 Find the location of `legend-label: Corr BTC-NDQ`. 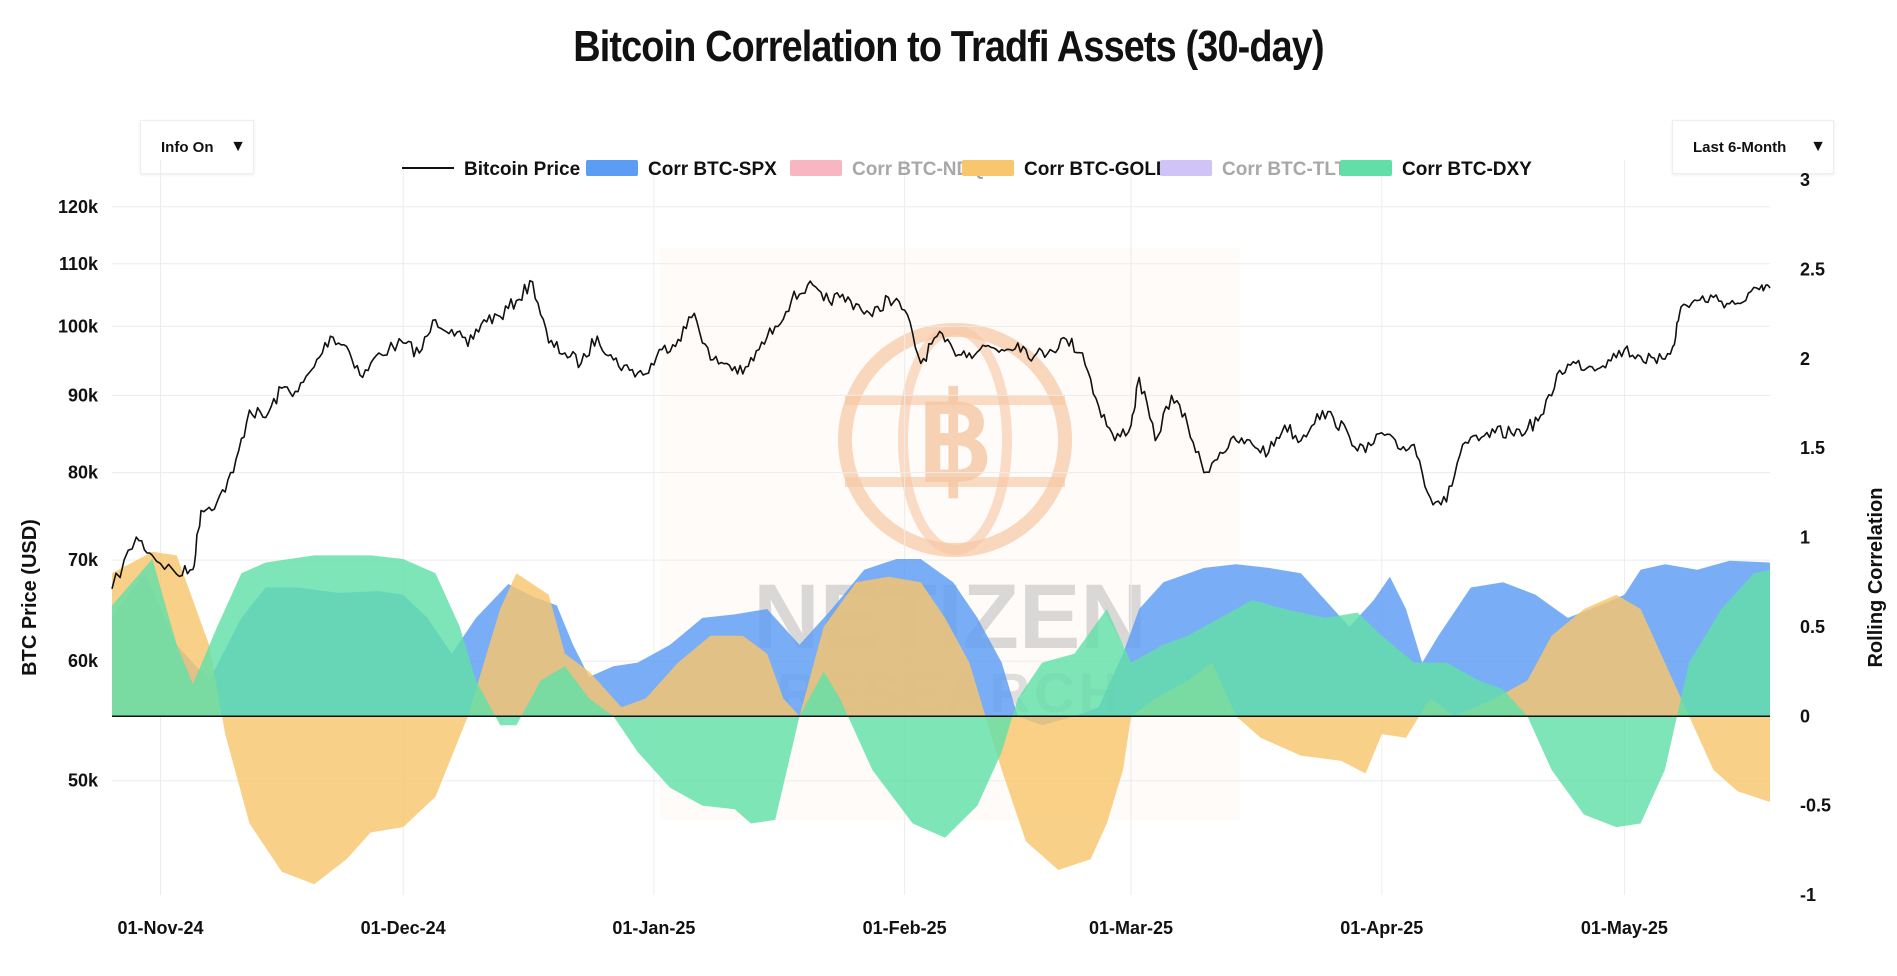

legend-label: Corr BTC-NDQ is located at coordinates (918, 169).